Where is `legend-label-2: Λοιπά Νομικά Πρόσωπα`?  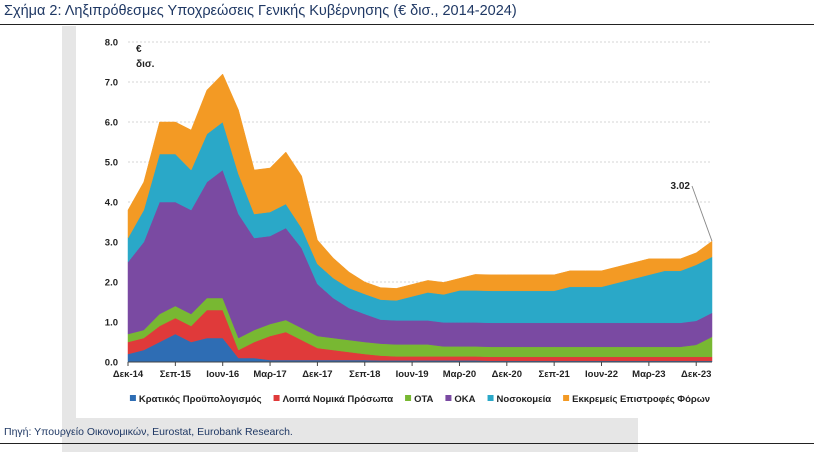
legend-label-2: Λοιπά Νομικά Πρόσωπα is located at coordinates (338, 399).